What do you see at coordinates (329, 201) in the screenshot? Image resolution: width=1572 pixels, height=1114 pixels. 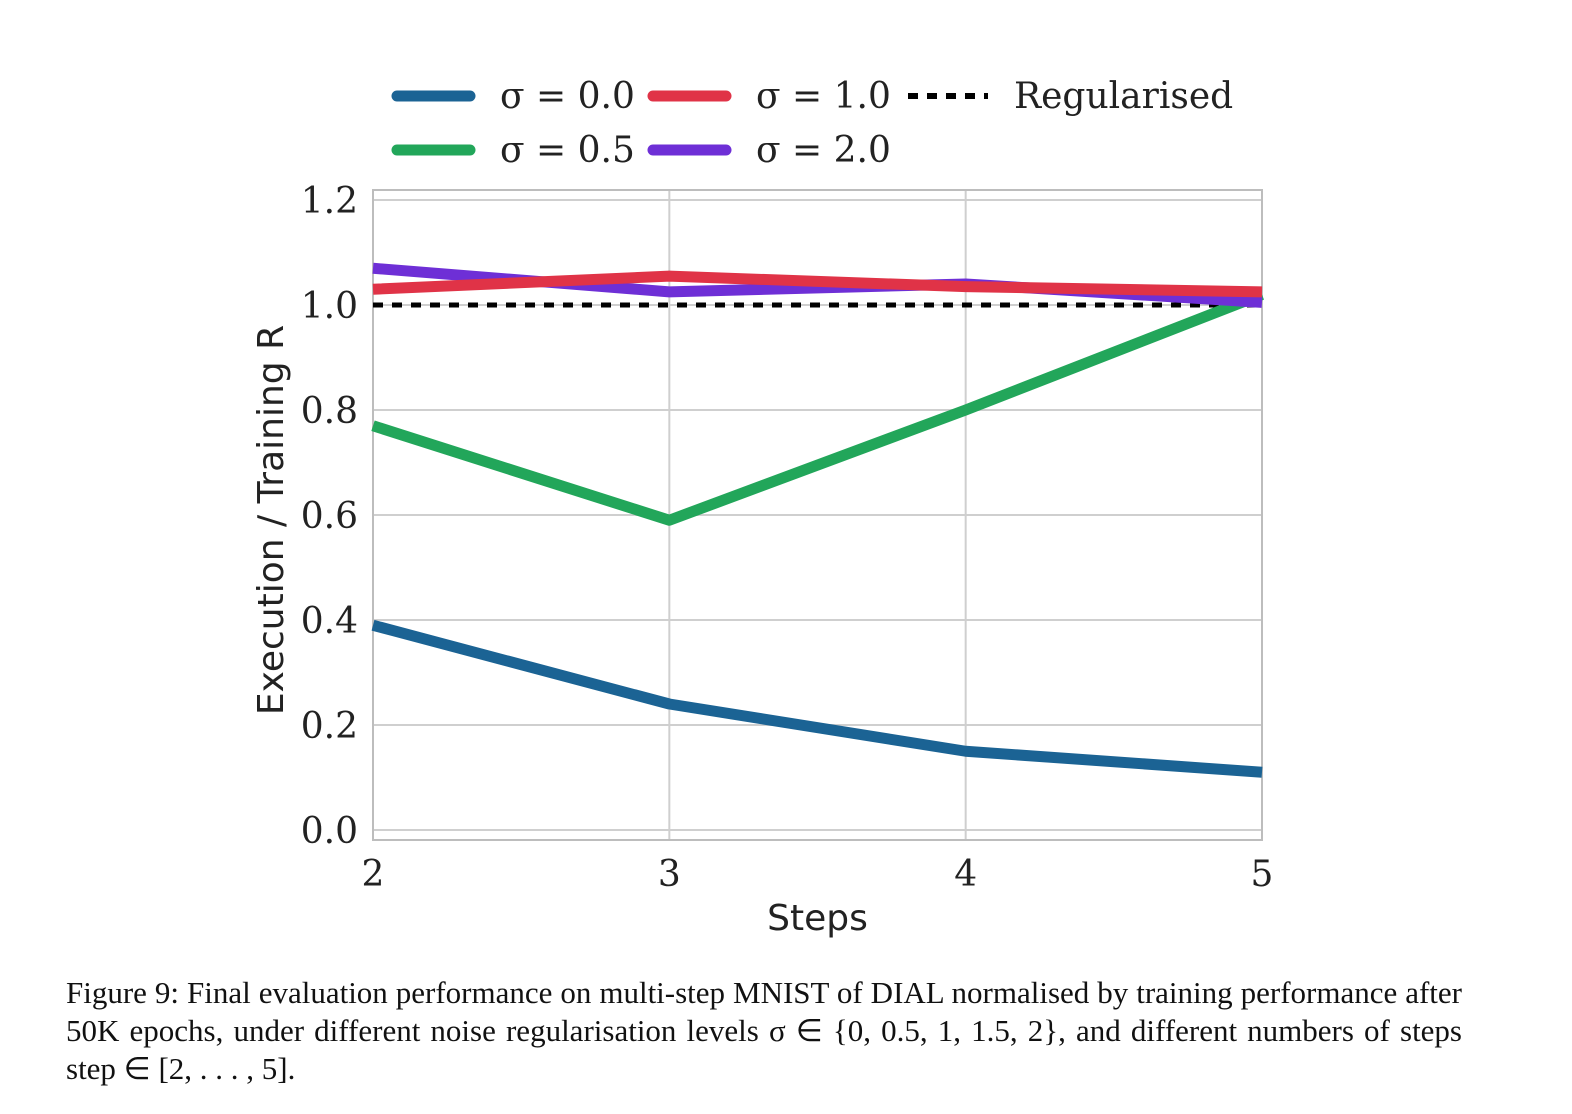 I see `y-tick-label: 1.2` at bounding box center [329, 201].